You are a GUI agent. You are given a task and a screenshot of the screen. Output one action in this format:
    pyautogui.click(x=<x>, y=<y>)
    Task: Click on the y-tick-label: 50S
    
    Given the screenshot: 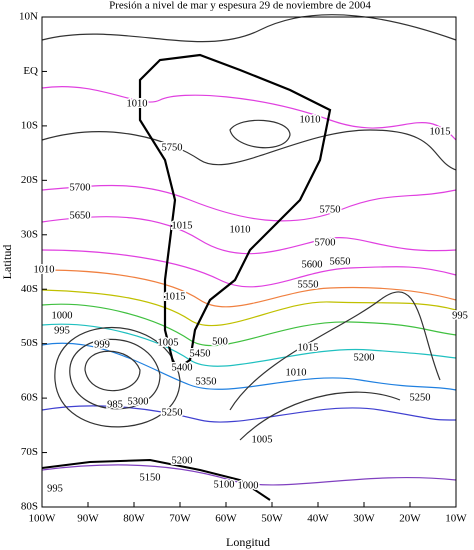 What is the action you would take?
    pyautogui.click(x=29, y=343)
    